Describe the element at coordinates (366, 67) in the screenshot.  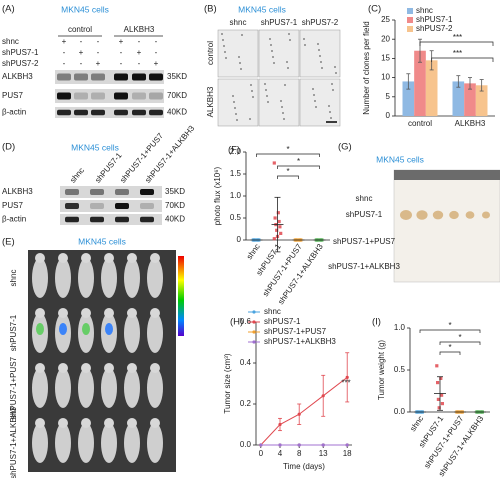
I see `y-axis-label: Number of clones per field` at that location.